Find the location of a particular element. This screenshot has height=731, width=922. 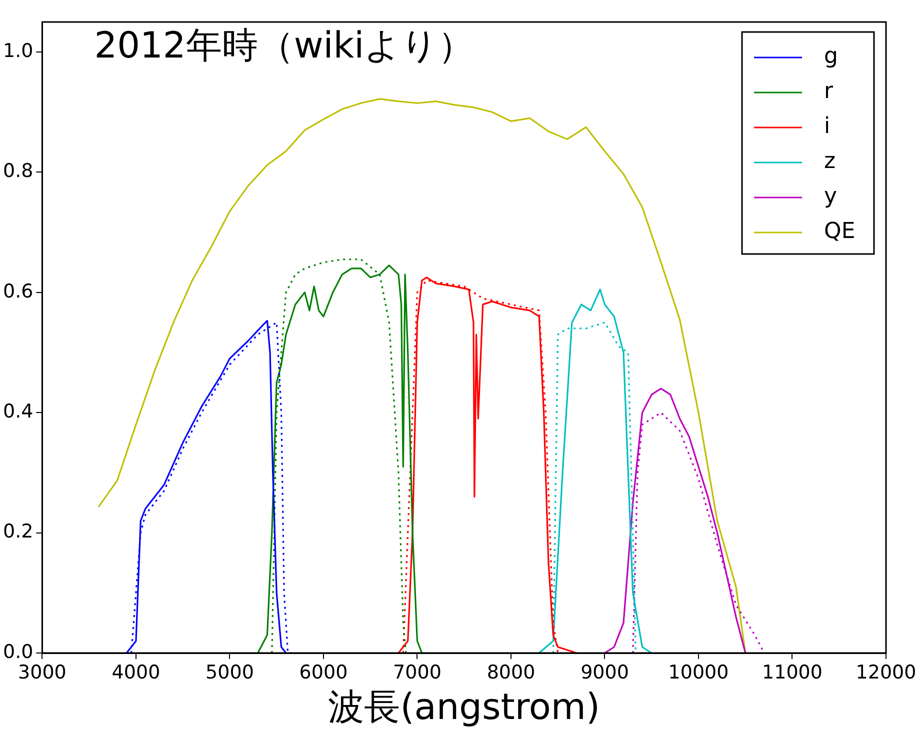

x-axis-title: 波長(angstrom) is located at coordinates (464, 707).